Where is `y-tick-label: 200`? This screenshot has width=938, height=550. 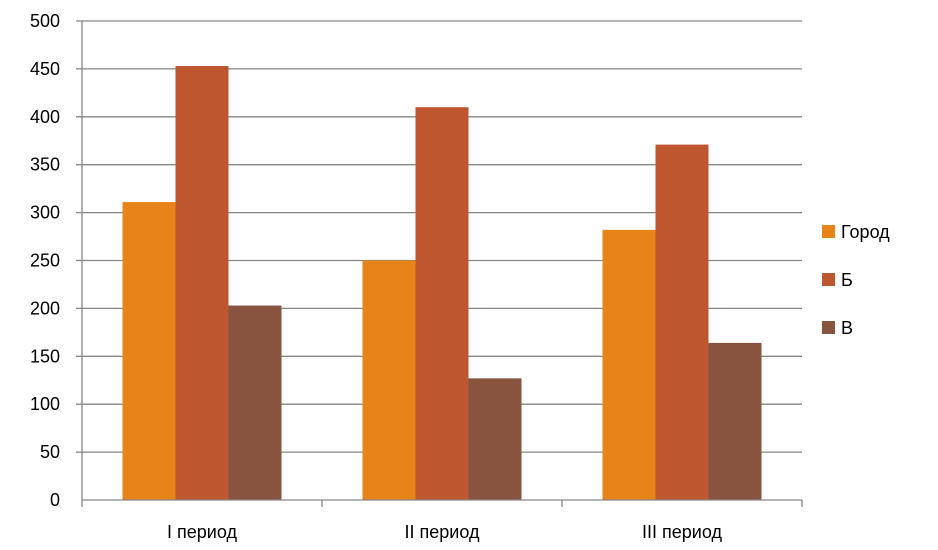
y-tick-label: 200 is located at coordinates (45, 308).